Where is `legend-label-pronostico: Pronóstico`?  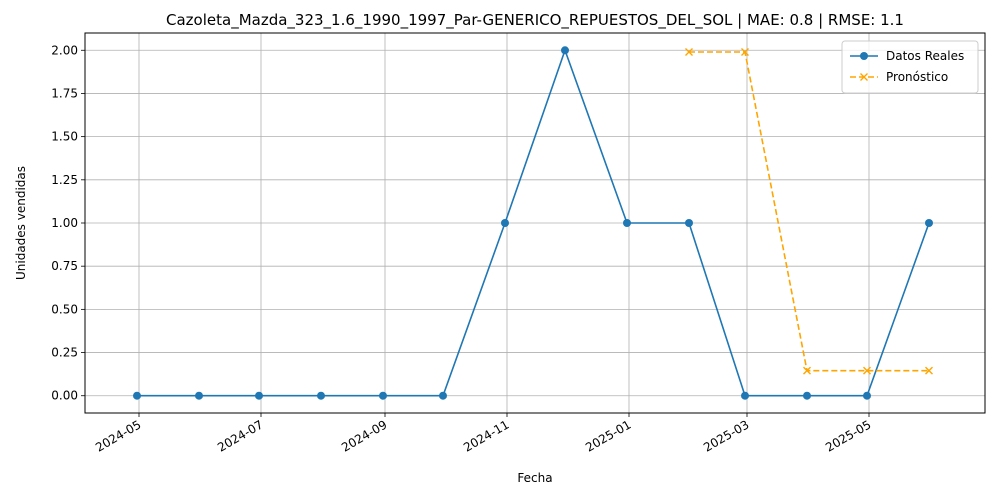
legend-label-pronostico: Pronóstico is located at coordinates (917, 77).